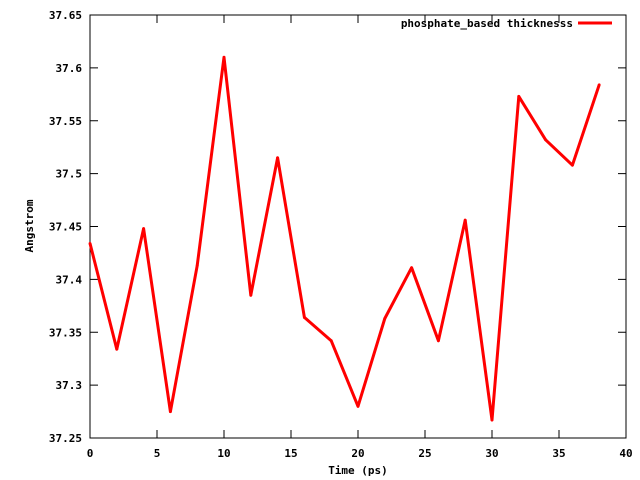  I want to click on legend-label: phosphate_based thicknesss, so click(487, 23).